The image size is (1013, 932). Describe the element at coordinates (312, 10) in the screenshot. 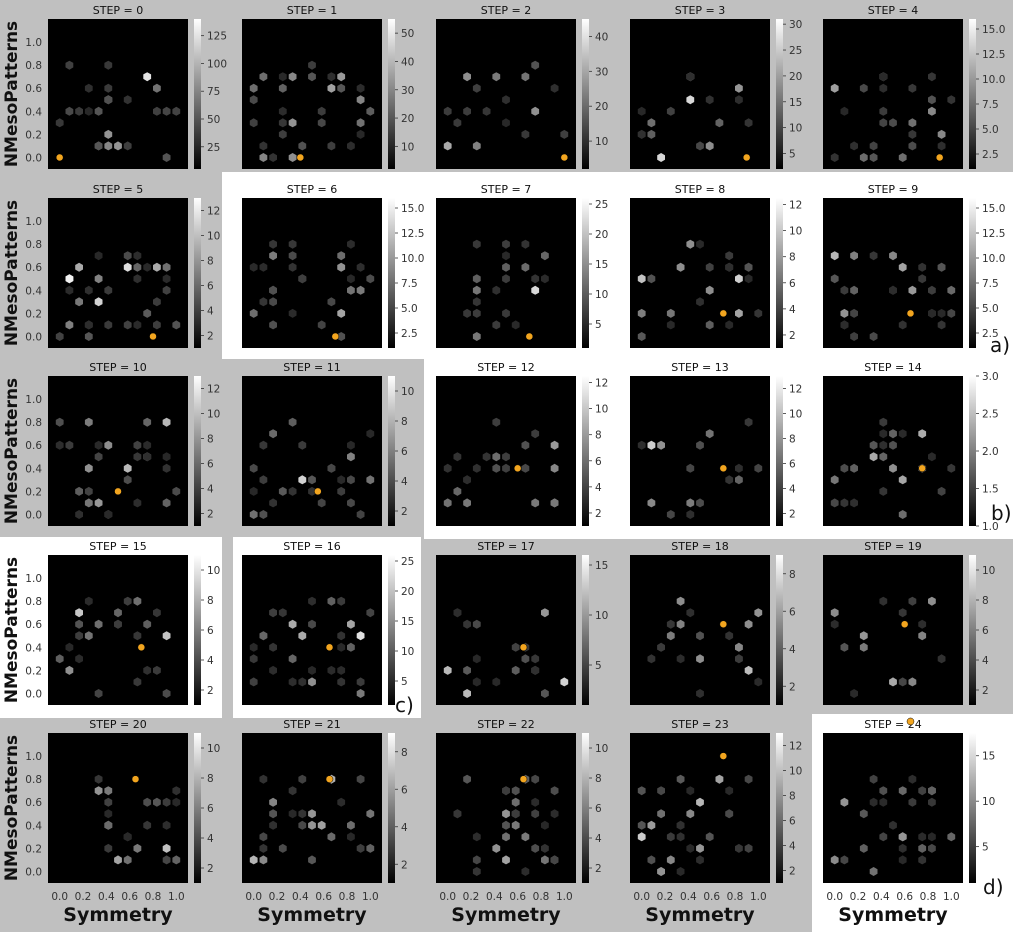

I see `panel-title: STEP = 1` at that location.